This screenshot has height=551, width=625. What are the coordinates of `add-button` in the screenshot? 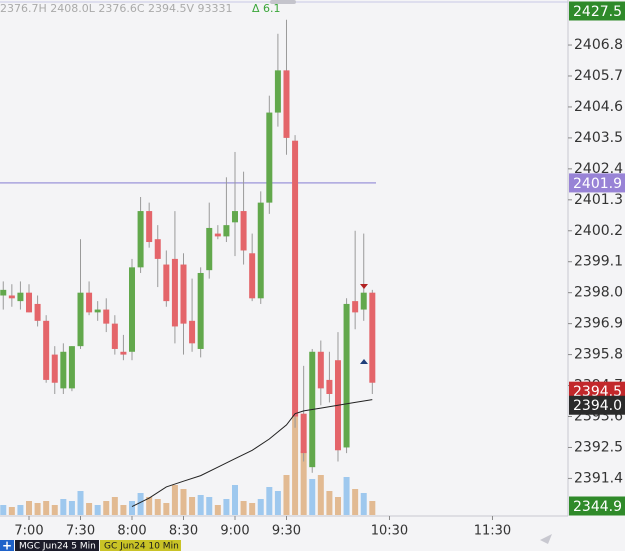 It's located at (7, 545).